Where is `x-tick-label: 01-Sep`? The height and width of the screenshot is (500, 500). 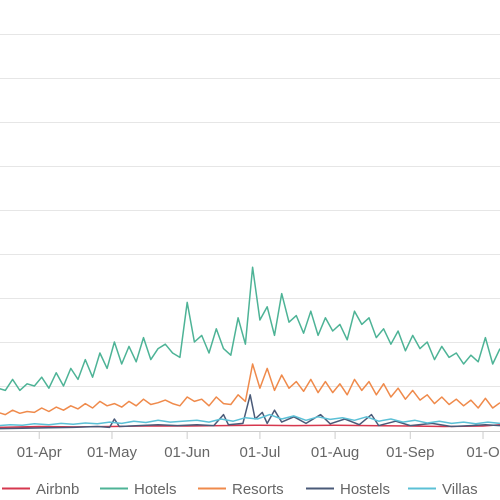 x-tick-label: 01-Sep is located at coordinates (410, 452).